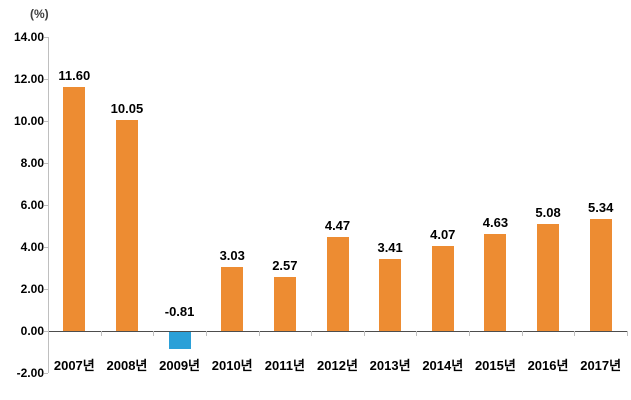 This screenshot has width=631, height=400. What do you see at coordinates (495, 222) in the screenshot?
I see `value-label-2015년: 4.63` at bounding box center [495, 222].